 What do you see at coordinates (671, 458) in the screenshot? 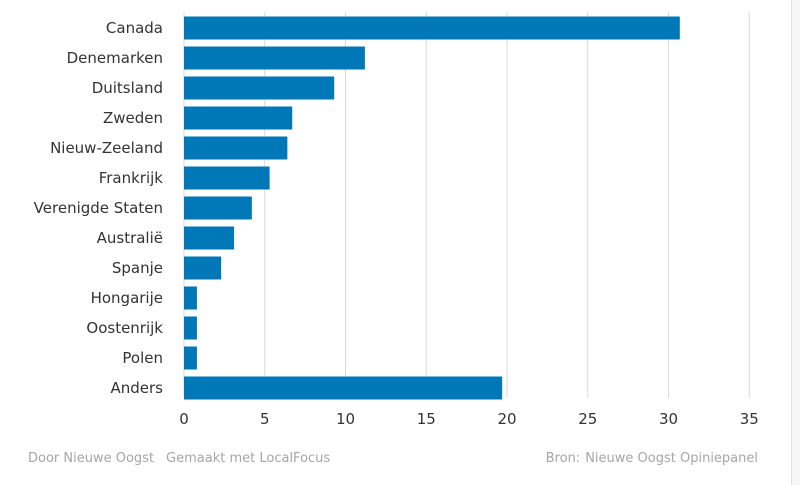
I see `source-value: Nieuwe Oogst Opiniepanel` at bounding box center [671, 458].